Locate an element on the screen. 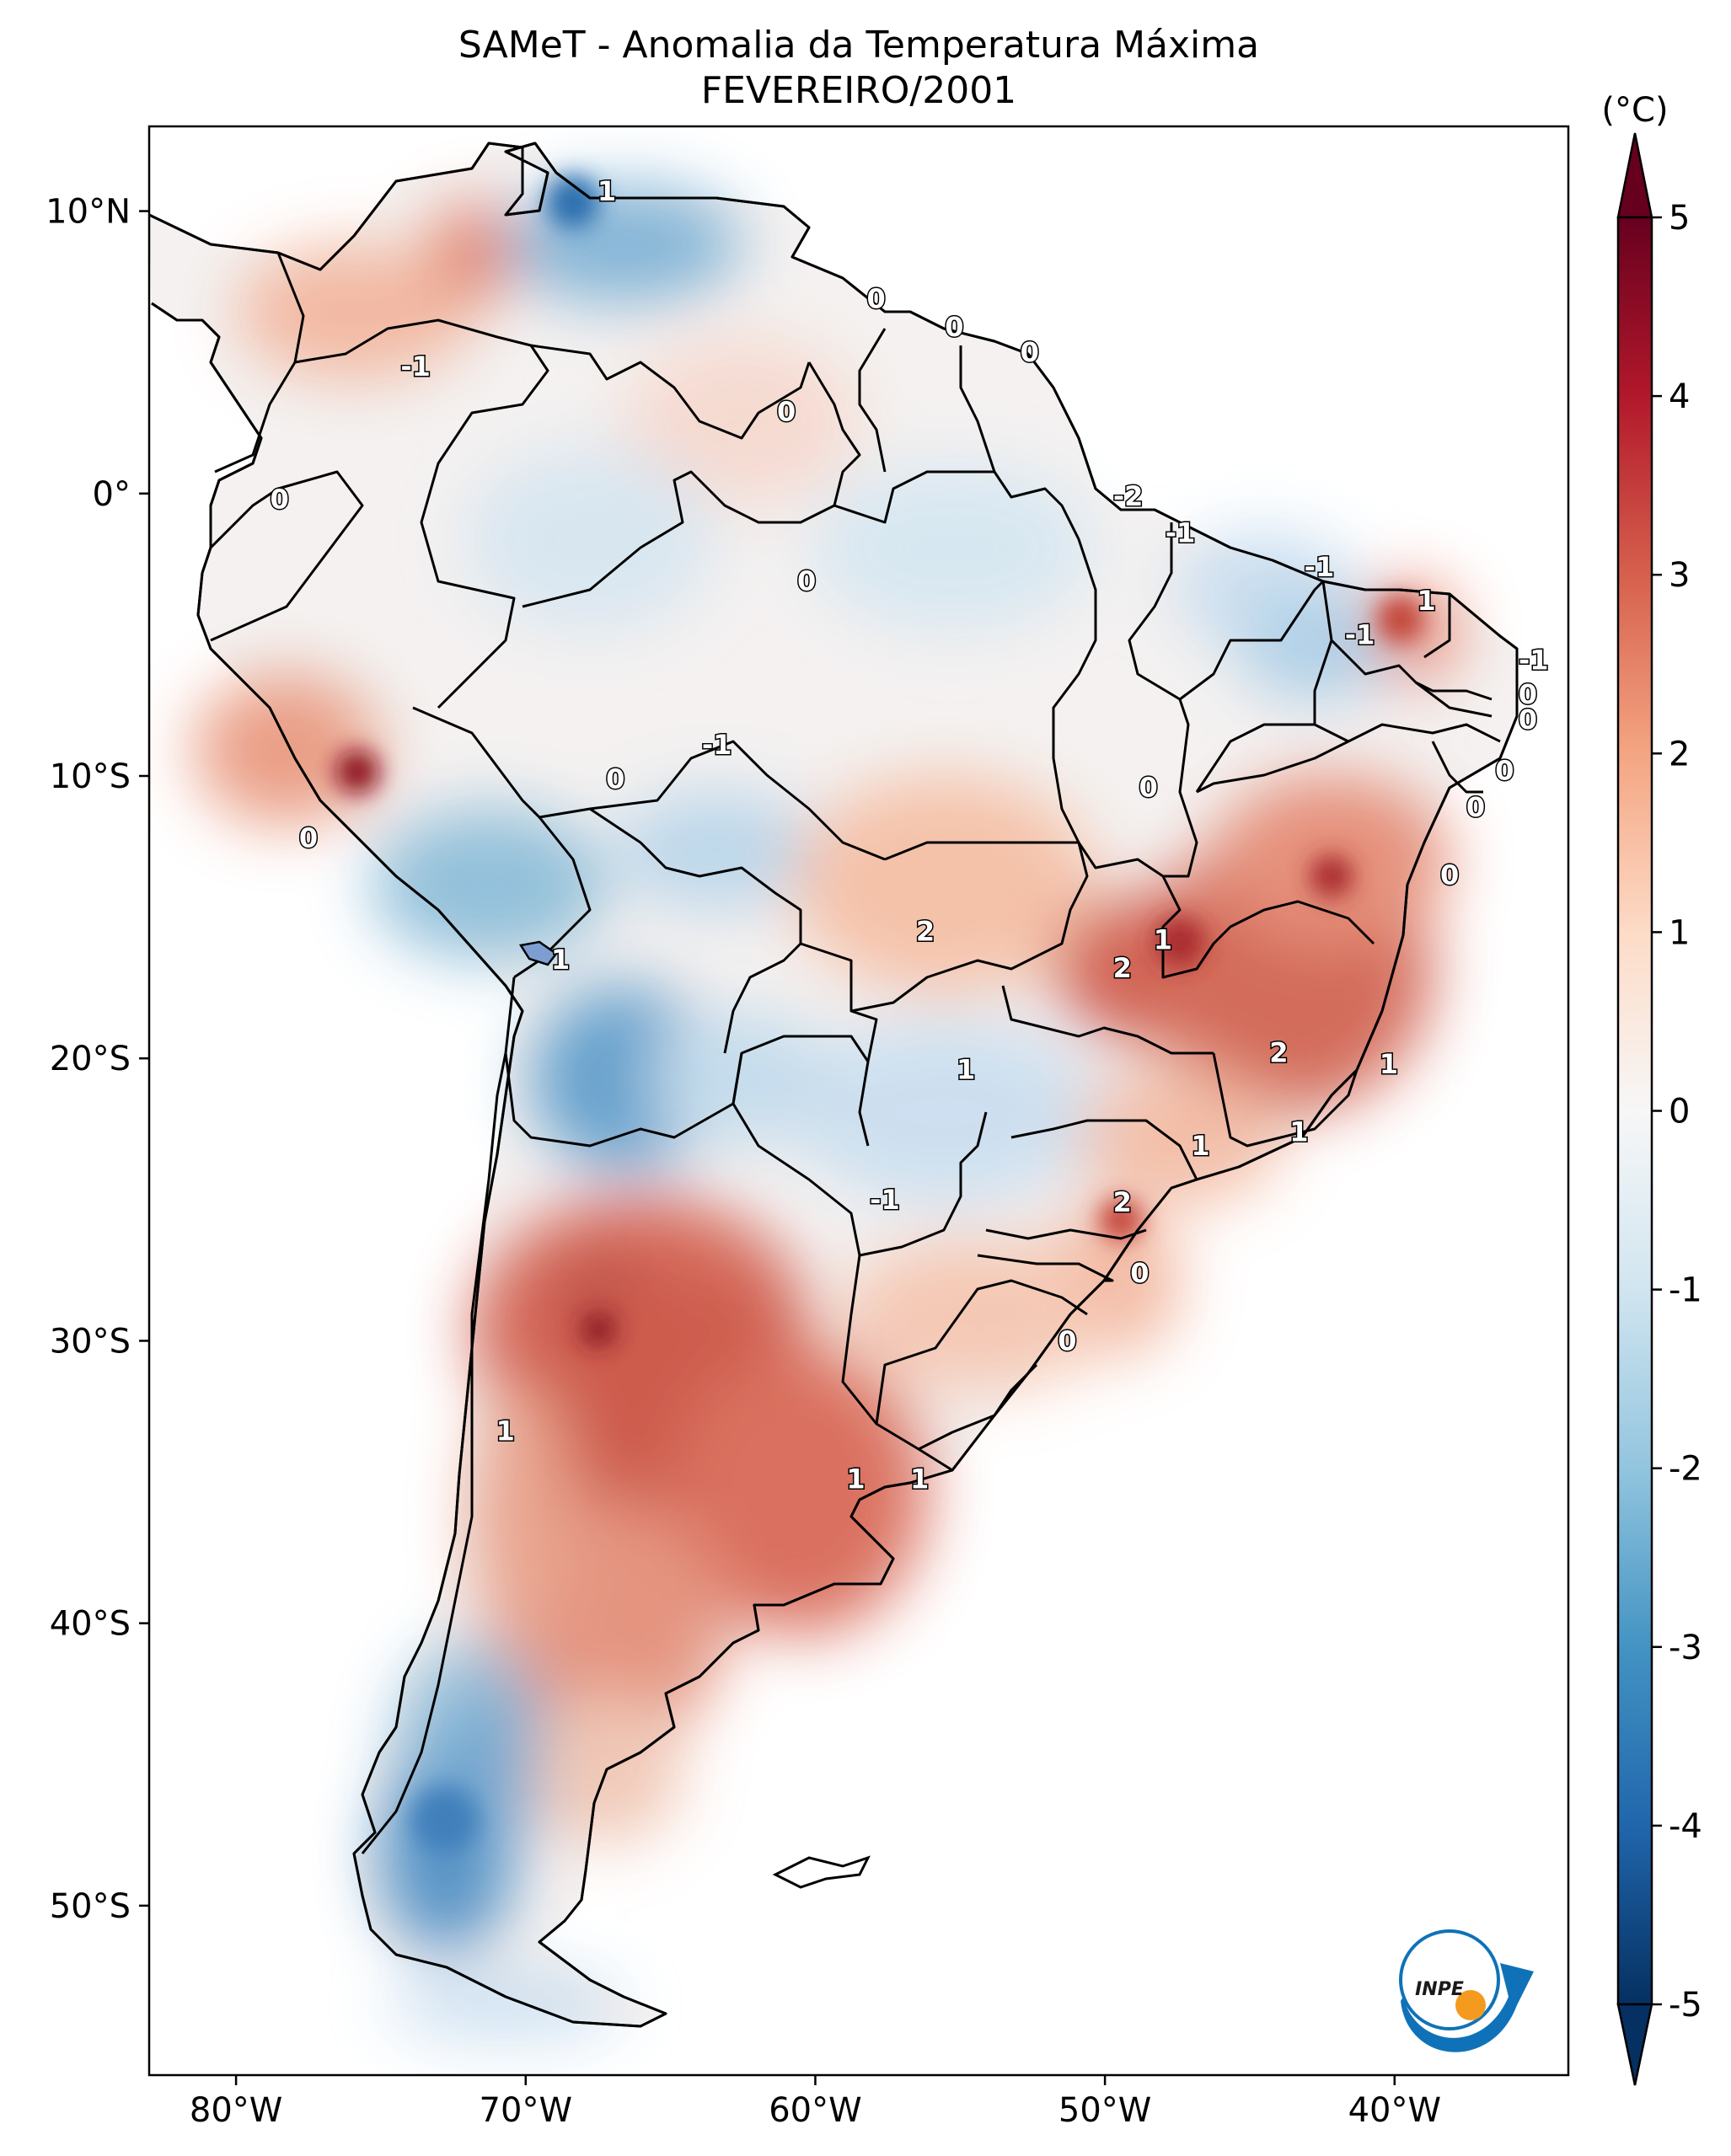  border-goias-minas is located at coordinates (1226, 910).